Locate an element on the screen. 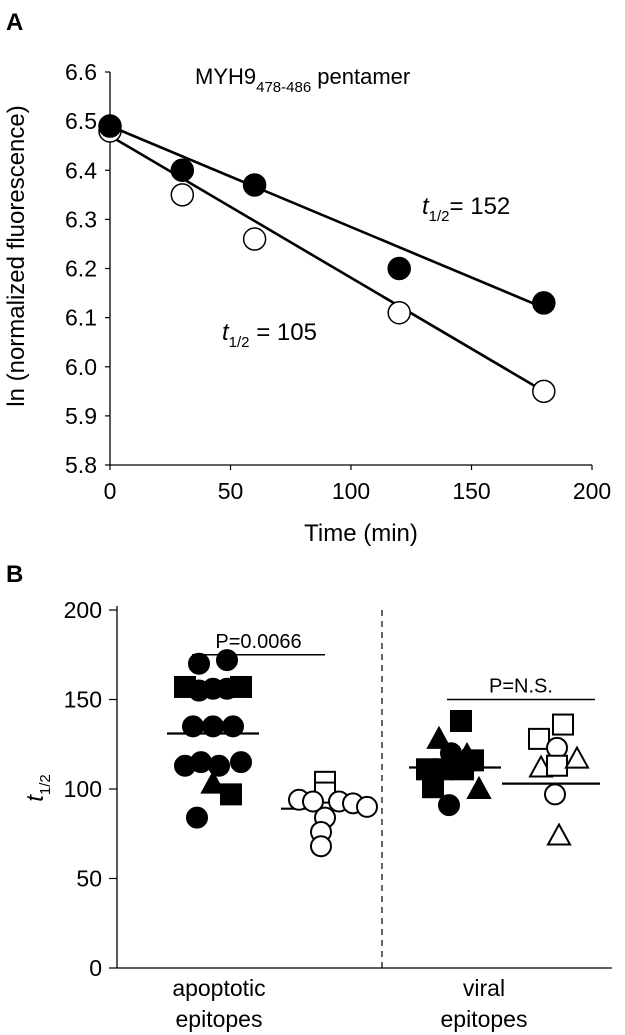 This screenshot has height=1035, width=625. annotation-open-sub: 1/2 is located at coordinates (239, 342).